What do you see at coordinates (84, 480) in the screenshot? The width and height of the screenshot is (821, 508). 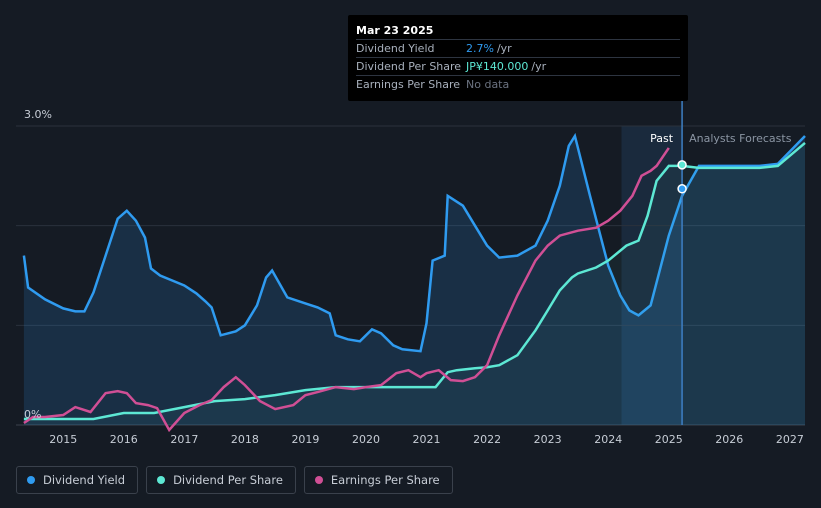 I see `legend-label: Dividend Yield` at bounding box center [84, 480].